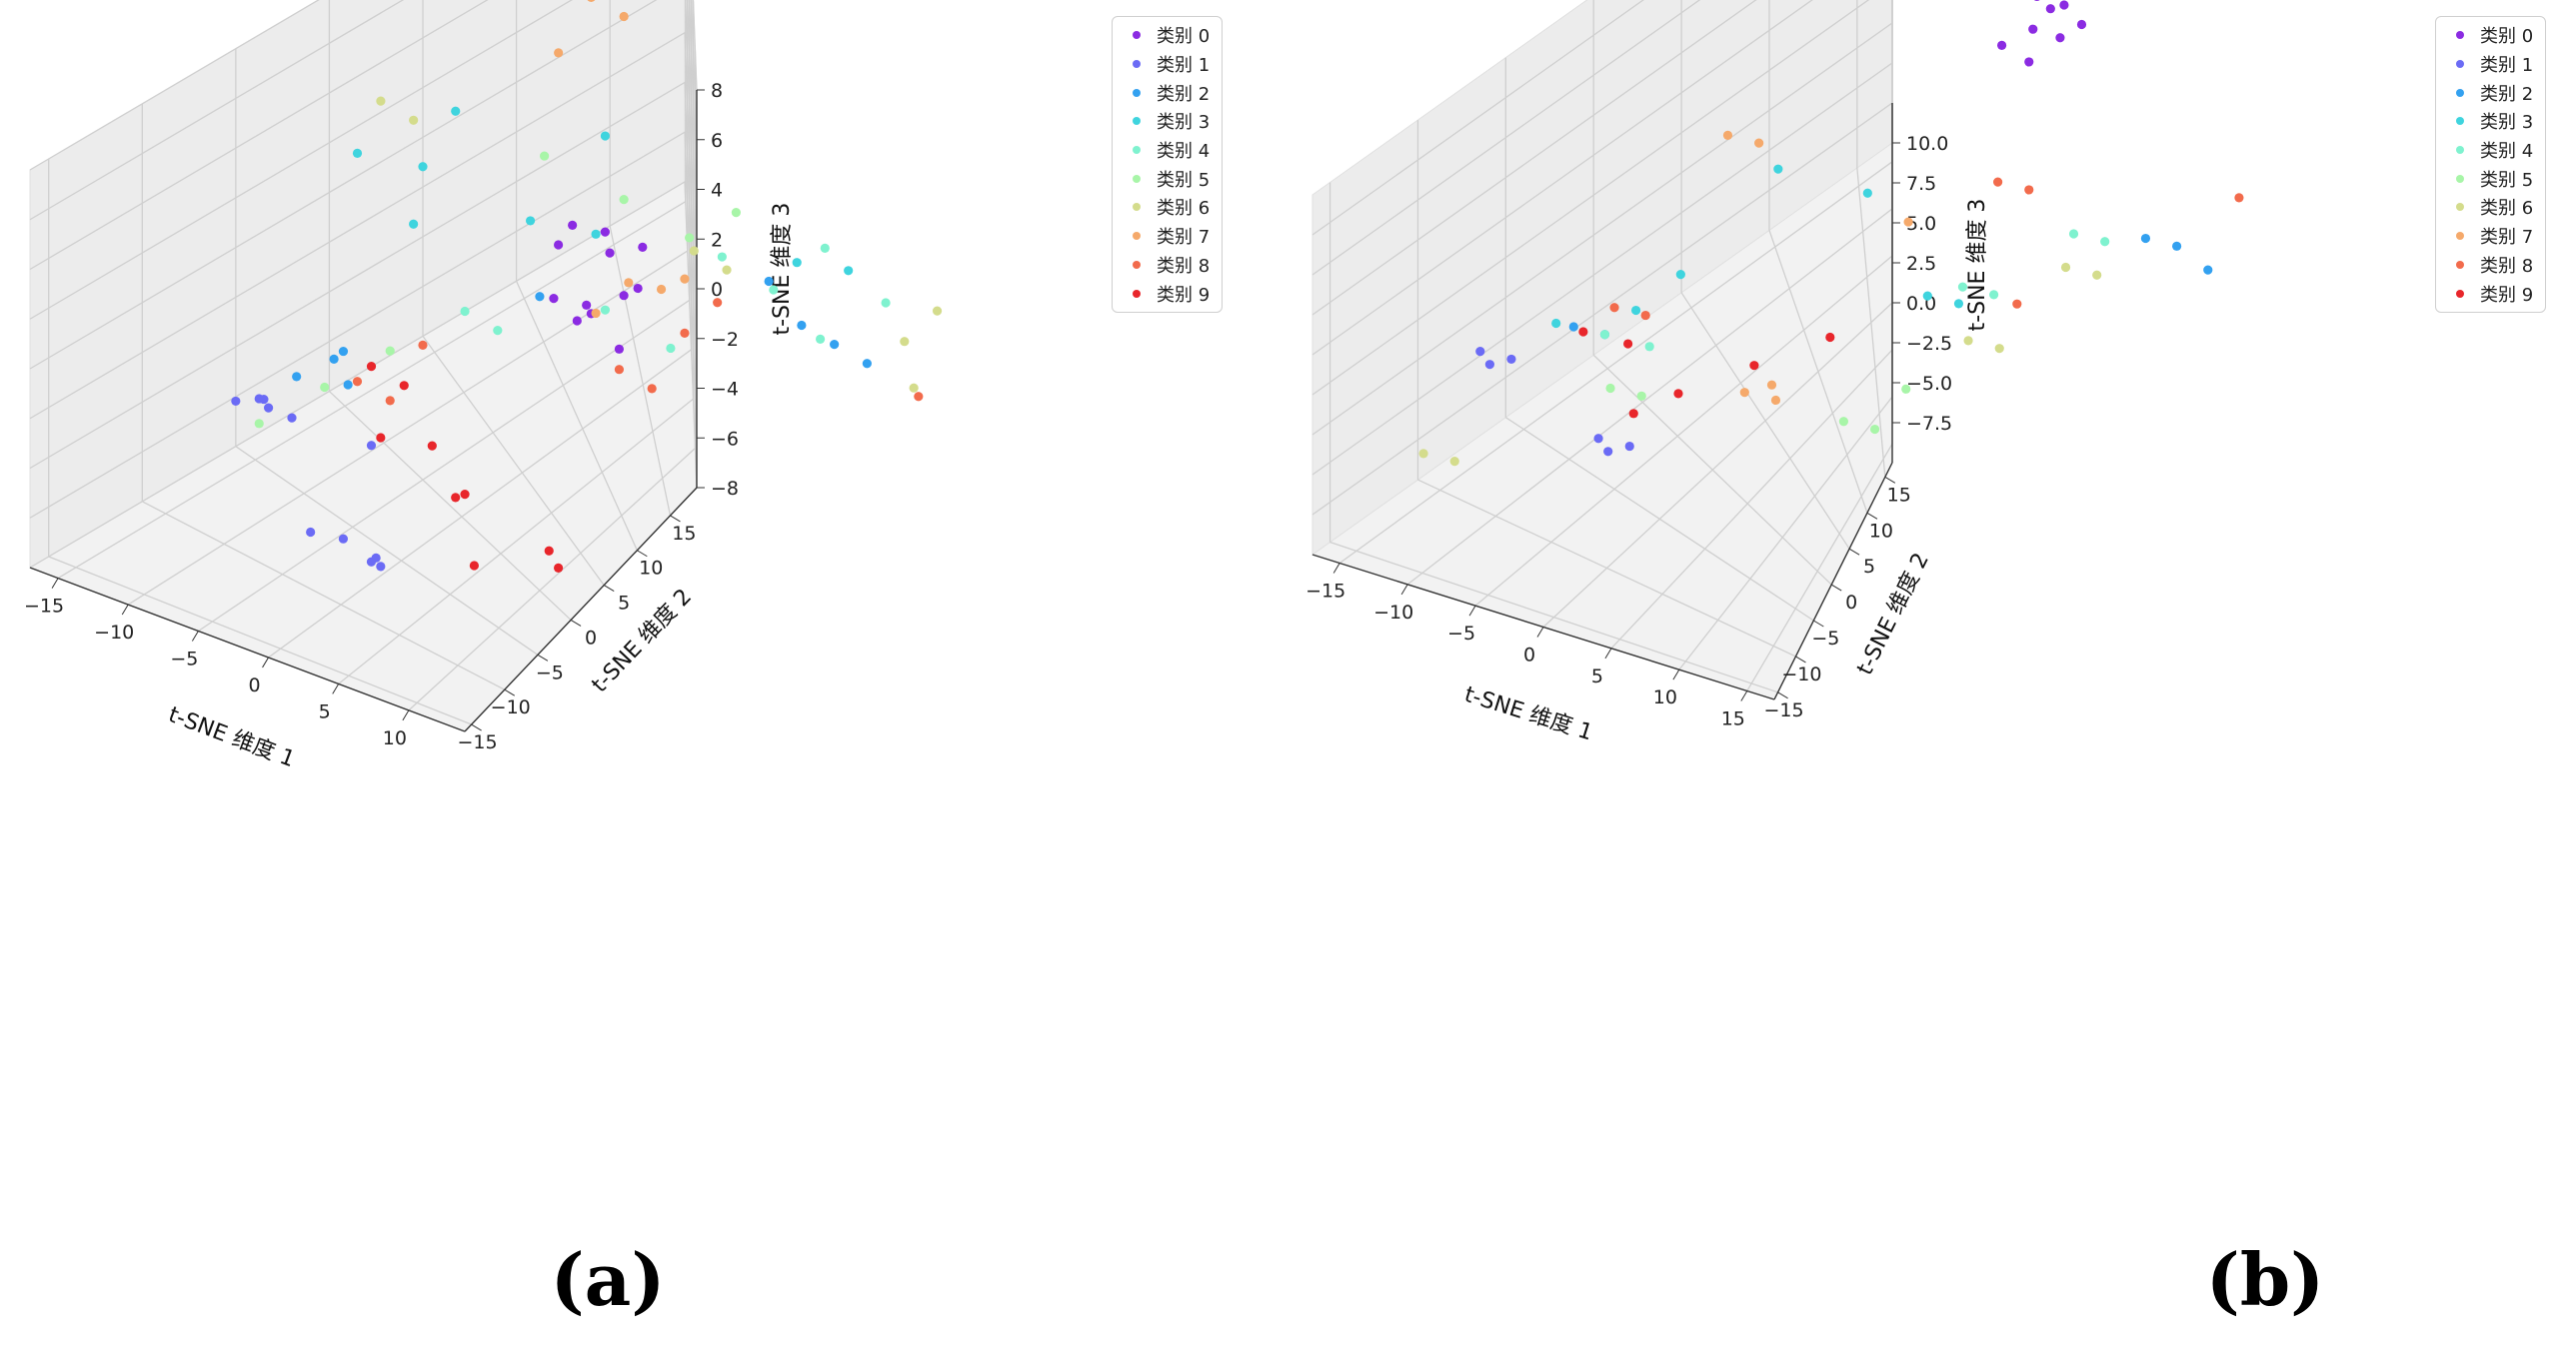 The image size is (2576, 1345). Describe the element at coordinates (1184, 37) in the screenshot. I see `legend-label: 类别 0` at that location.